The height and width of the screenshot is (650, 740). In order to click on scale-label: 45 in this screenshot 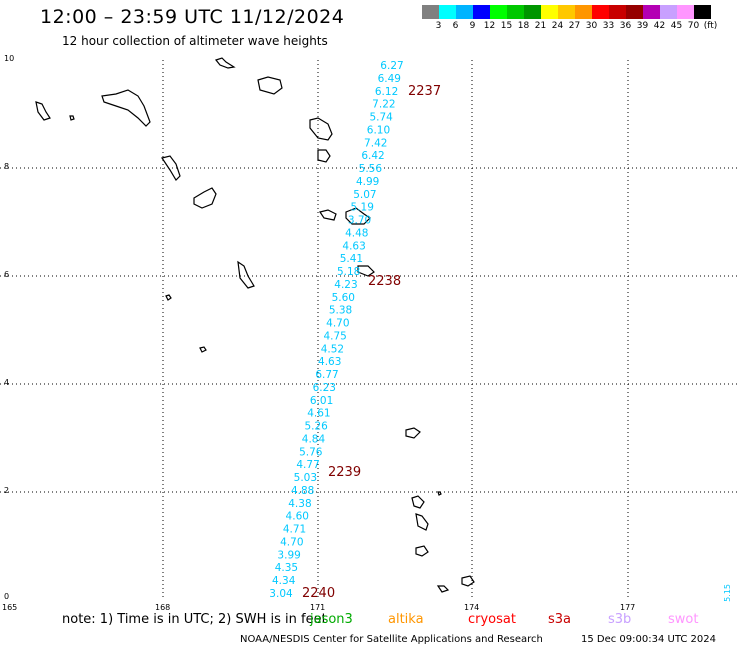, I will do `click(676, 26)`.